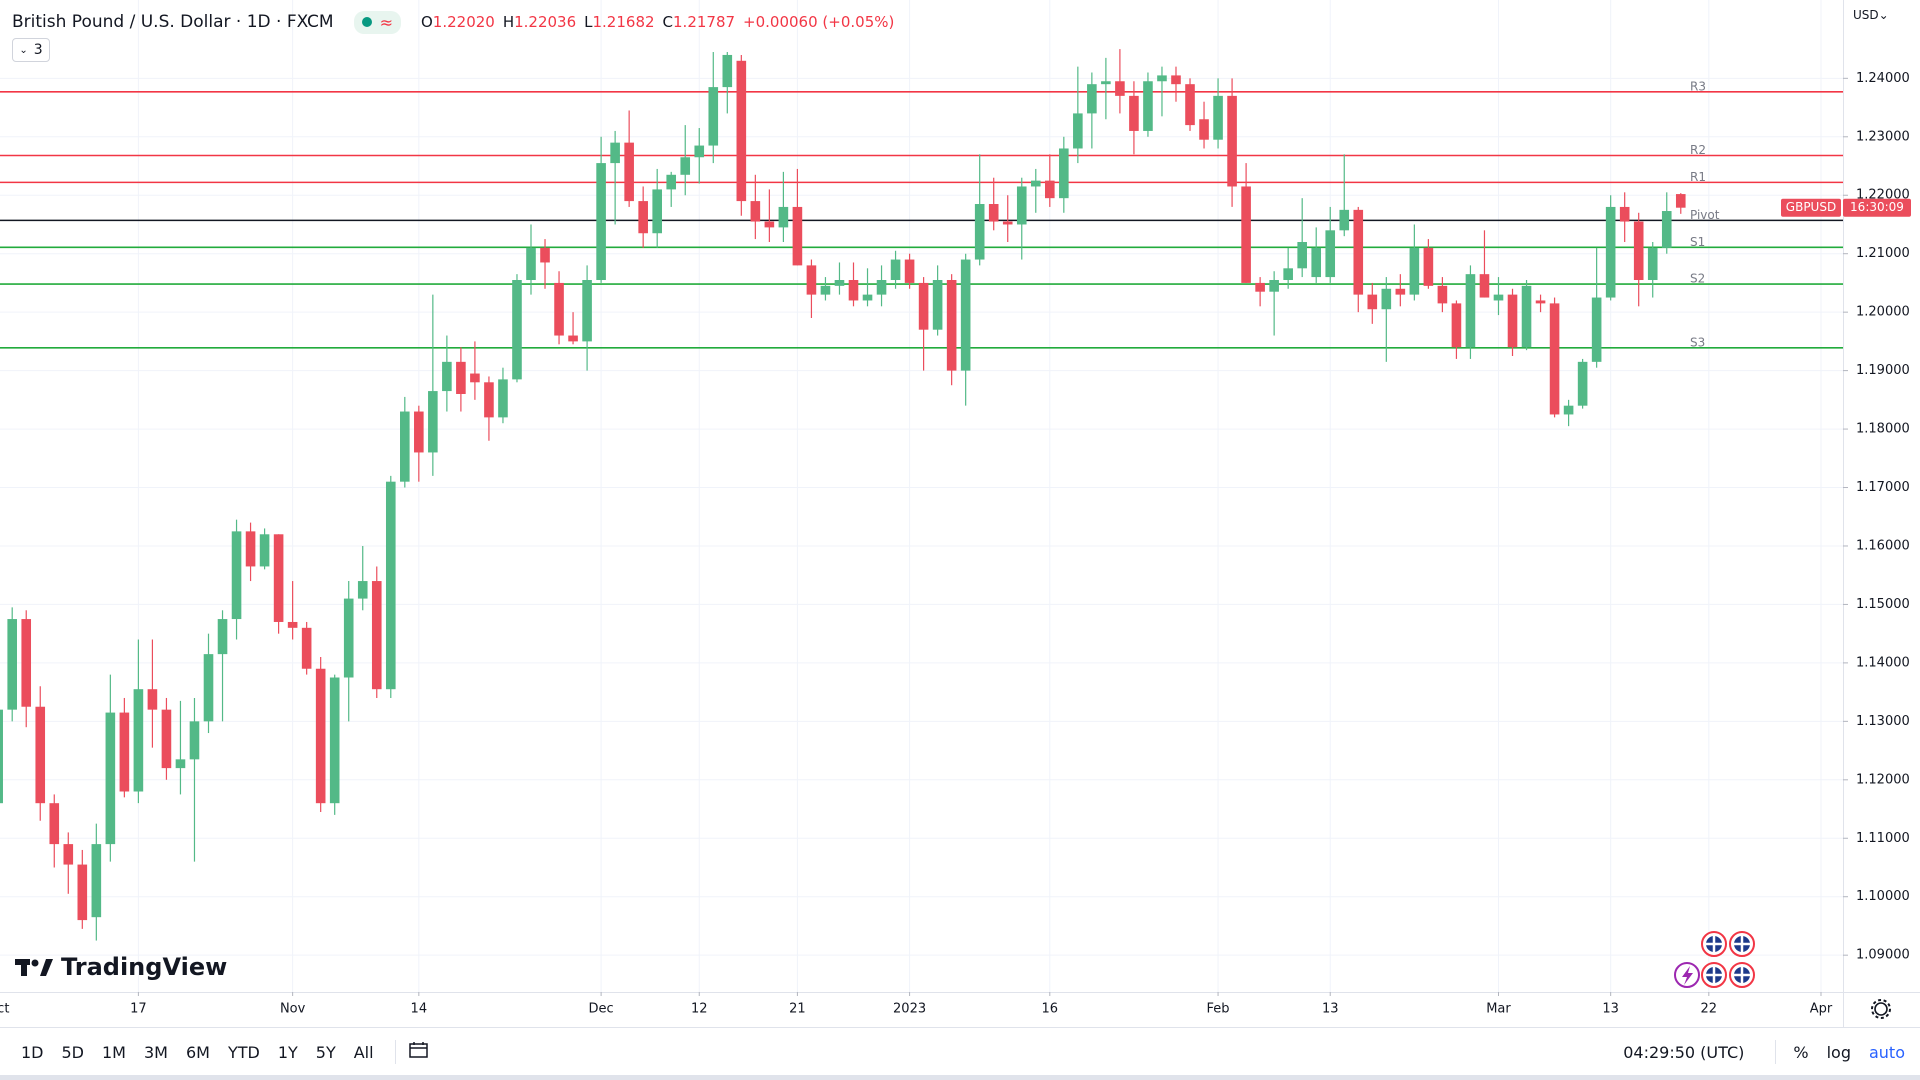 This screenshot has height=1080, width=1920. I want to click on label: L, so click(588, 22).